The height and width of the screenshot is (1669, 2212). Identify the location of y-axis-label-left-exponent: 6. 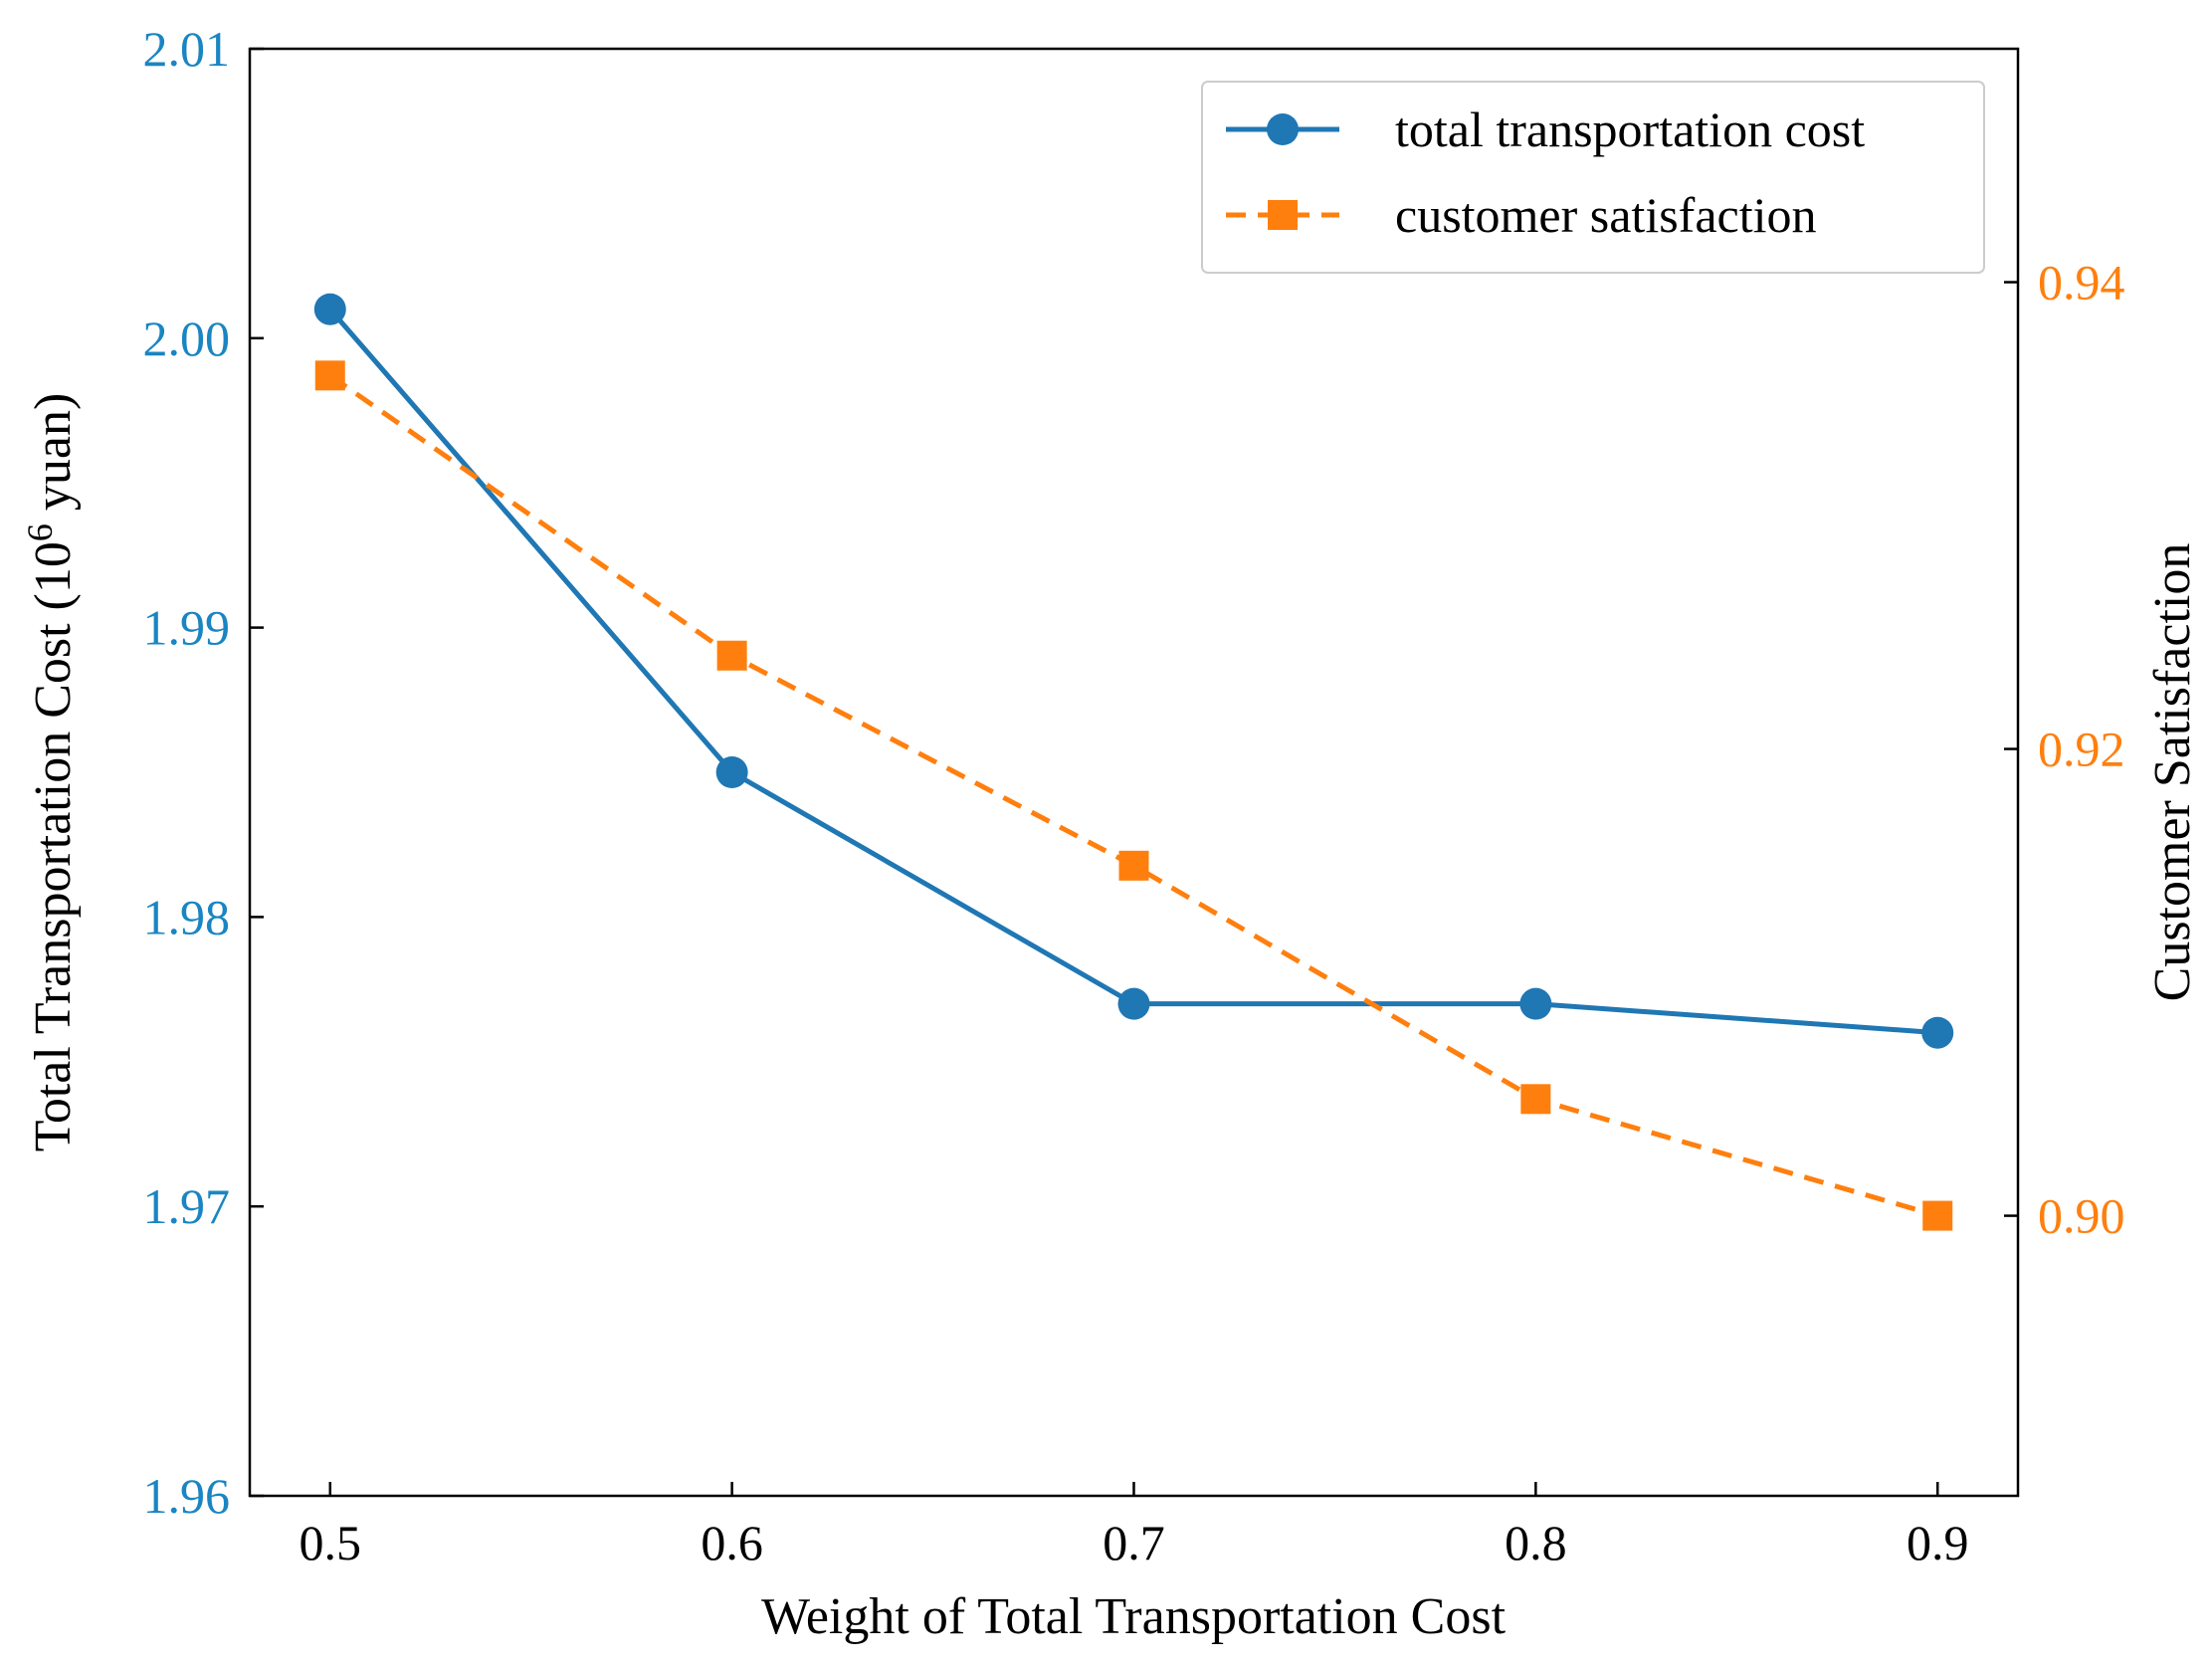
(40, 532).